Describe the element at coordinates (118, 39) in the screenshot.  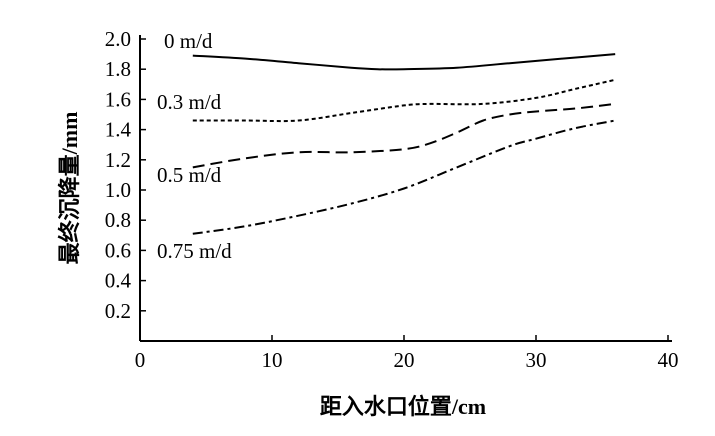
I see `y-tick-label: 2.0` at that location.